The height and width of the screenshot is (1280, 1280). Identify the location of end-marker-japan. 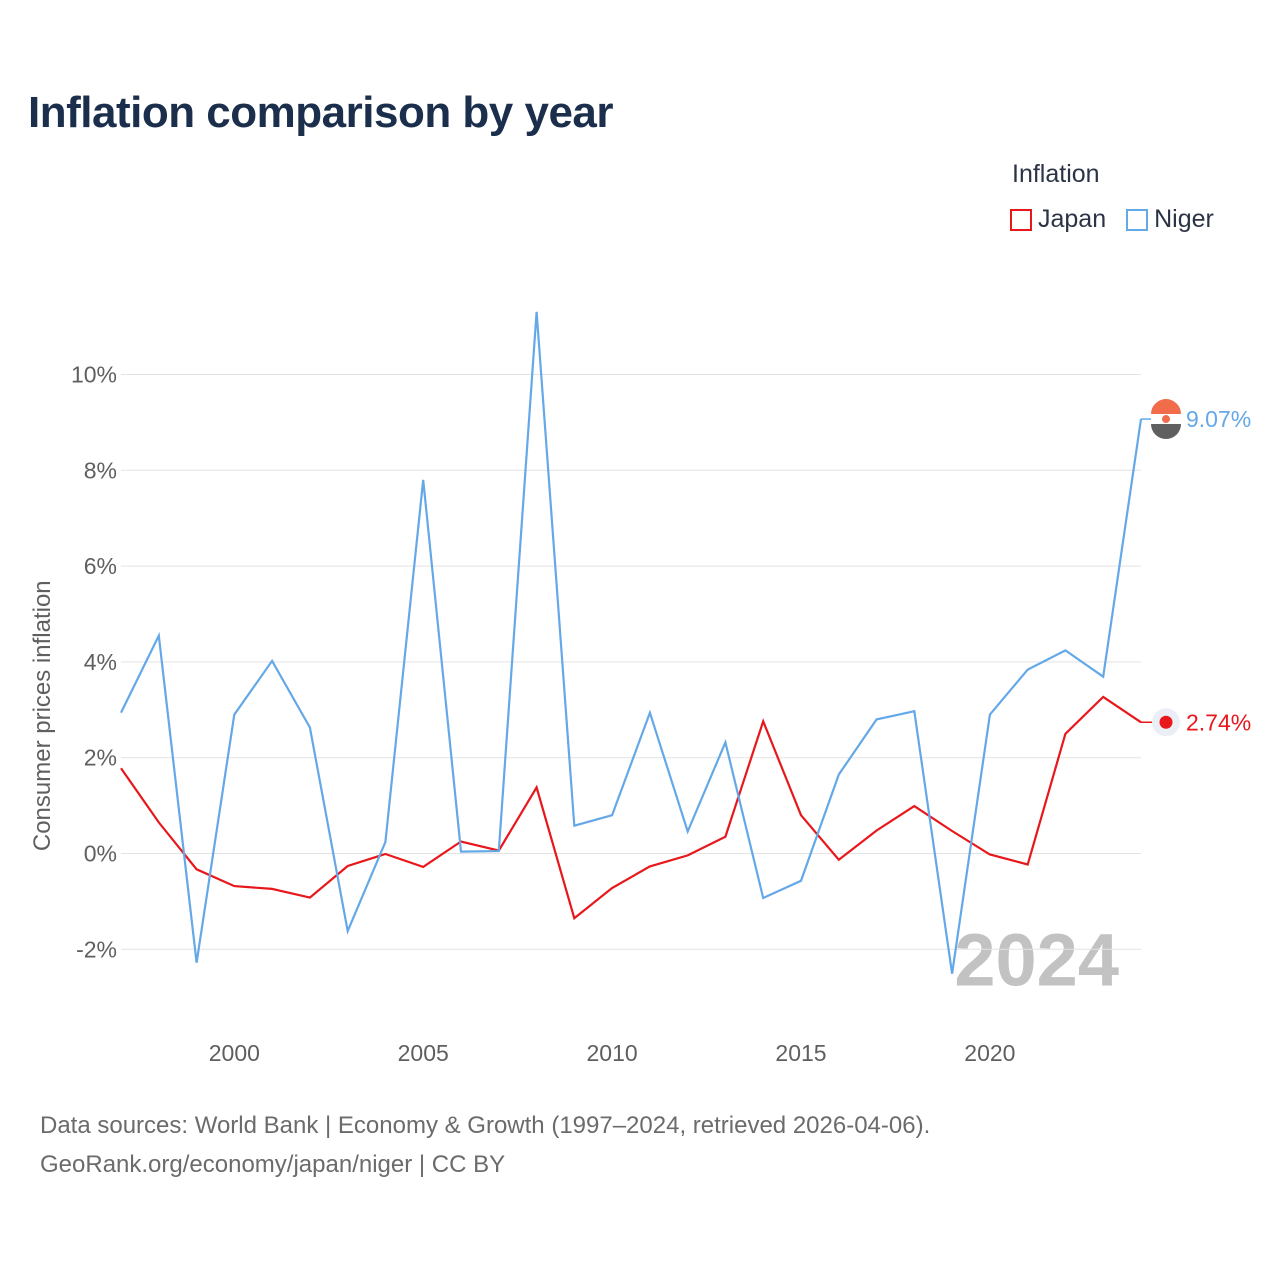
(1166, 722).